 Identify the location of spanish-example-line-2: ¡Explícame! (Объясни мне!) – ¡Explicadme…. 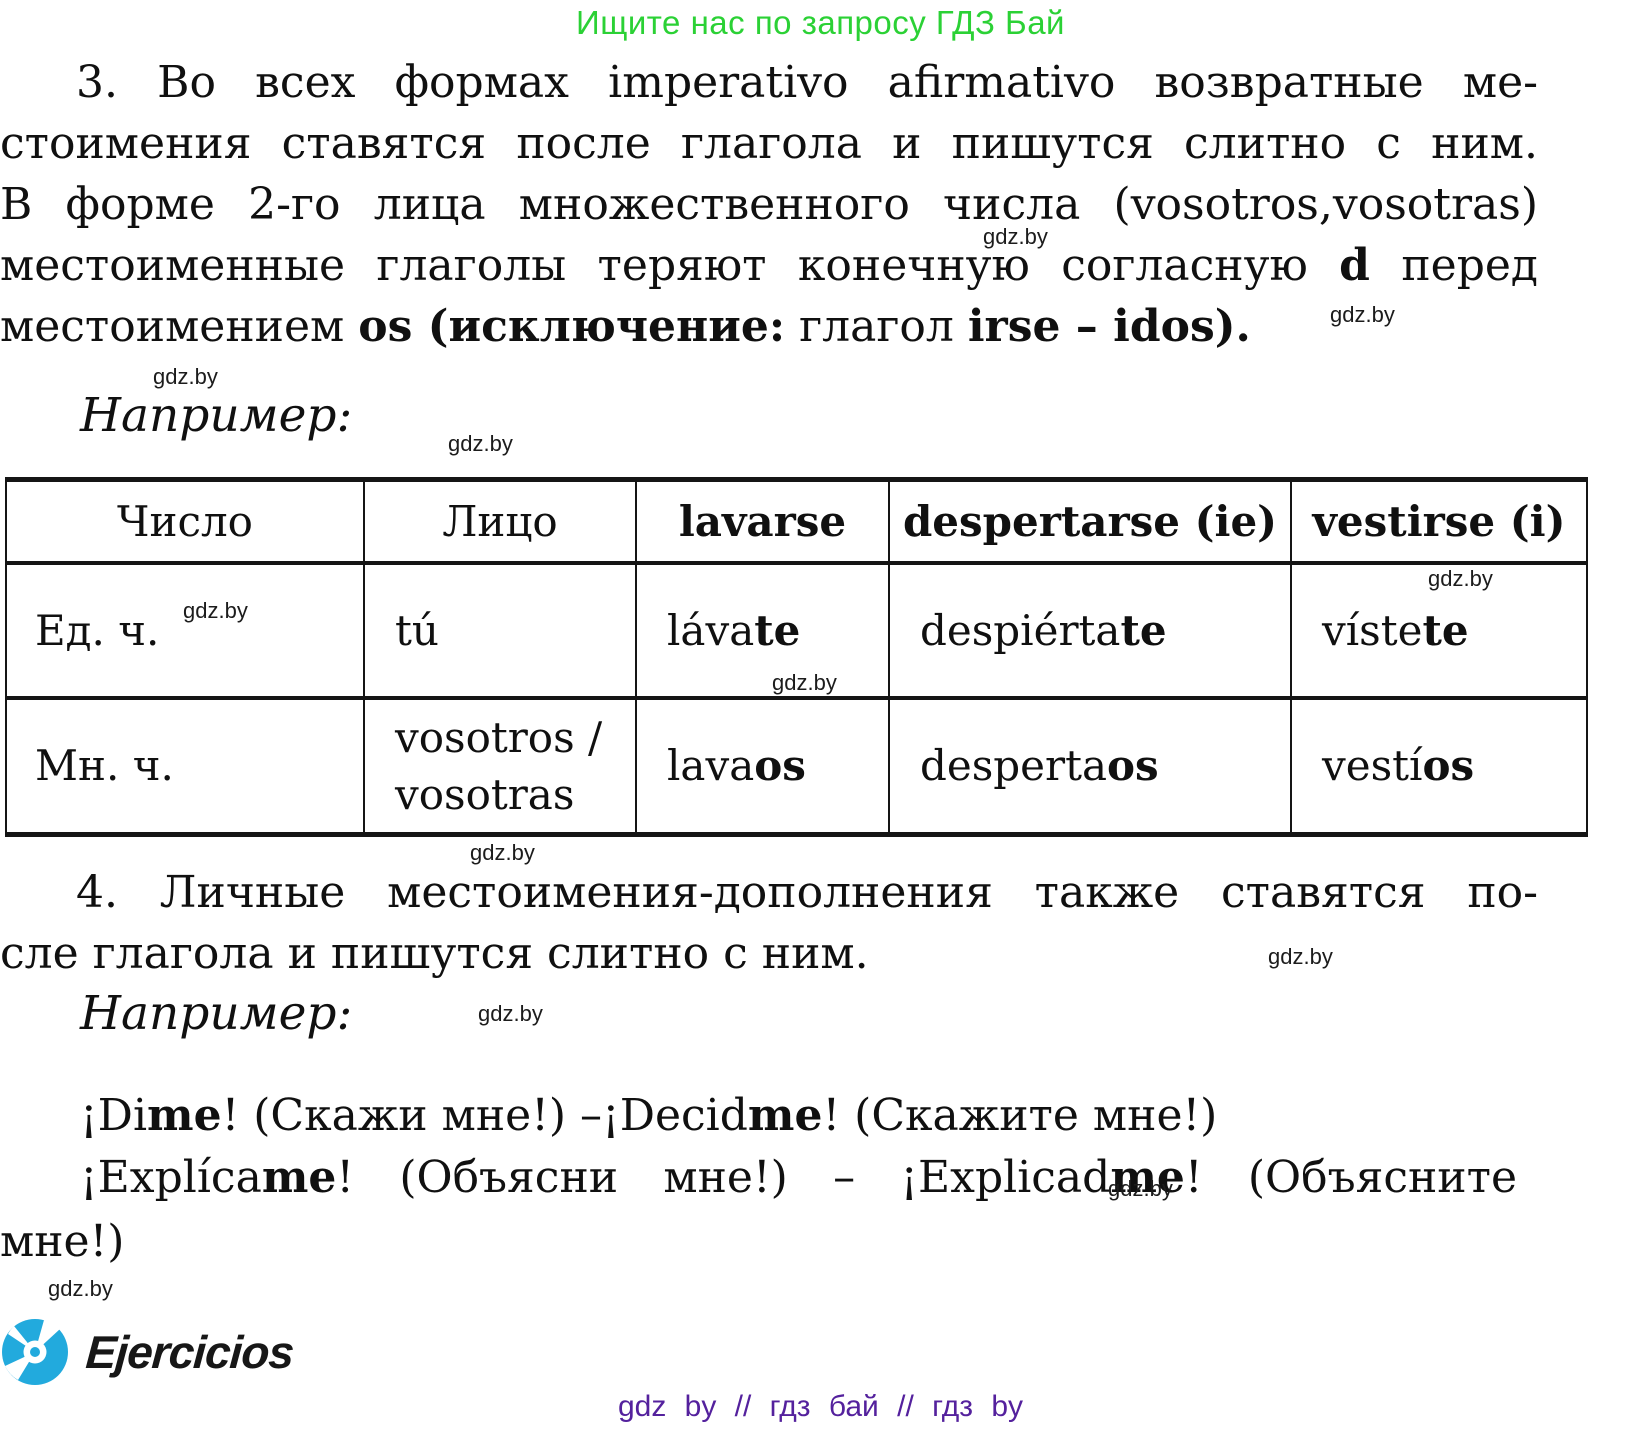
(798, 1177).